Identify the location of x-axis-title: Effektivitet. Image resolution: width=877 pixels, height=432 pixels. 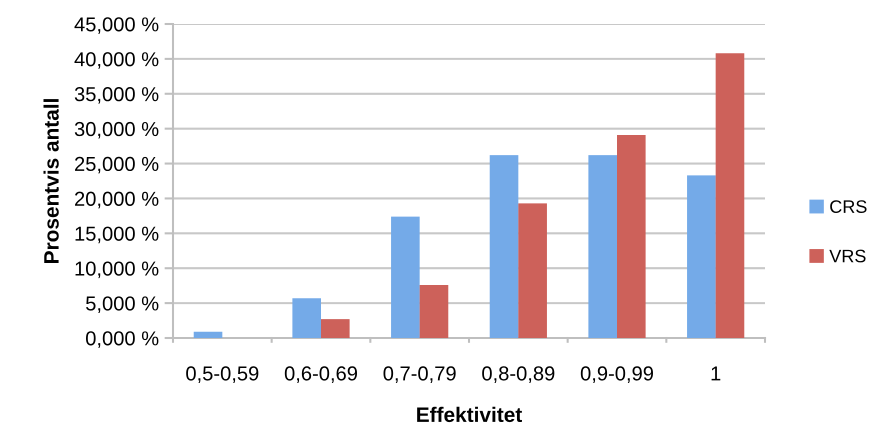
(469, 414).